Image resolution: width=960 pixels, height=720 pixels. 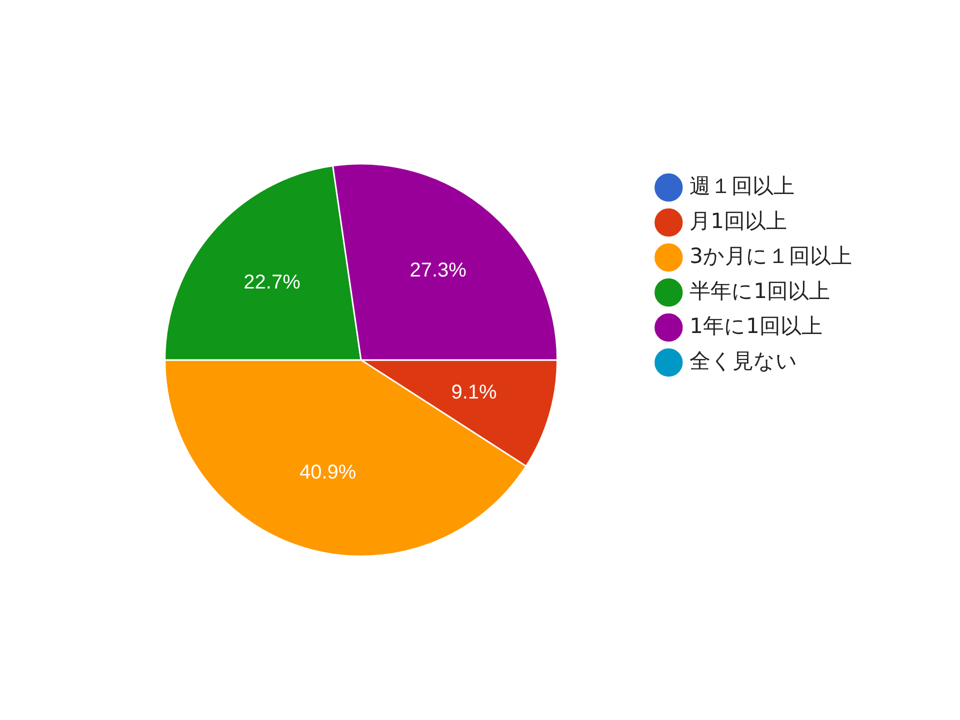 What do you see at coordinates (756, 326) in the screenshot?
I see `legend-label: 1年に1回以上` at bounding box center [756, 326].